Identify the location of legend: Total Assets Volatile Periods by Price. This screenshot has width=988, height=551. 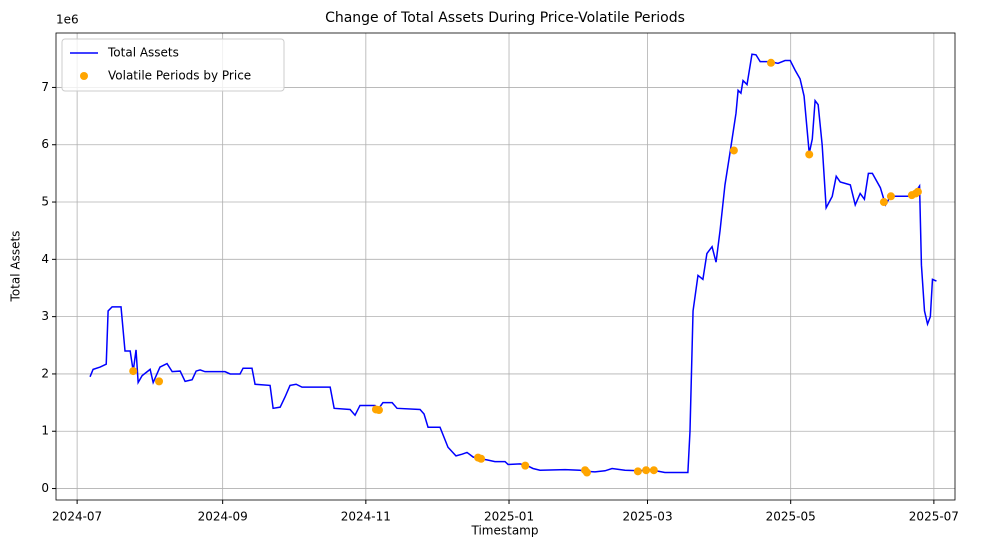
(173, 65).